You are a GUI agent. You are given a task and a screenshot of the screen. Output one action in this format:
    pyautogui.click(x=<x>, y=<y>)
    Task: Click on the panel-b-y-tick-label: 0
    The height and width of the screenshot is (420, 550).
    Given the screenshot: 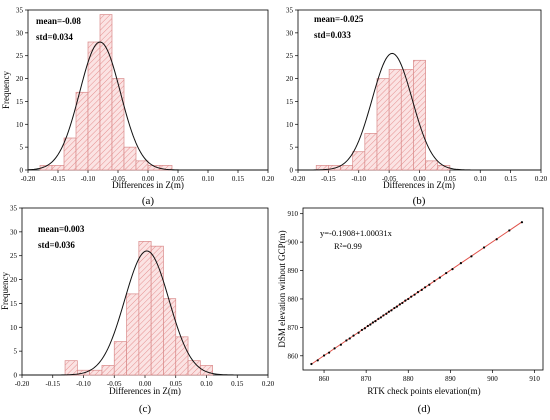 What is the action you would take?
    pyautogui.click(x=292, y=171)
    